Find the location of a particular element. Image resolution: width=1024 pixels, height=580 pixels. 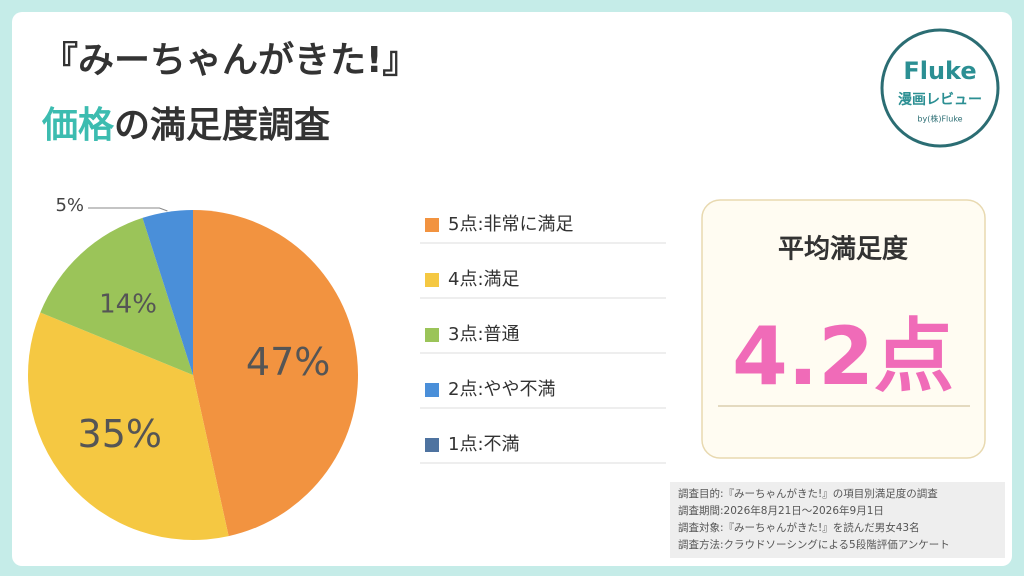

logo-company: by(株)Fluke is located at coordinates (939, 119).